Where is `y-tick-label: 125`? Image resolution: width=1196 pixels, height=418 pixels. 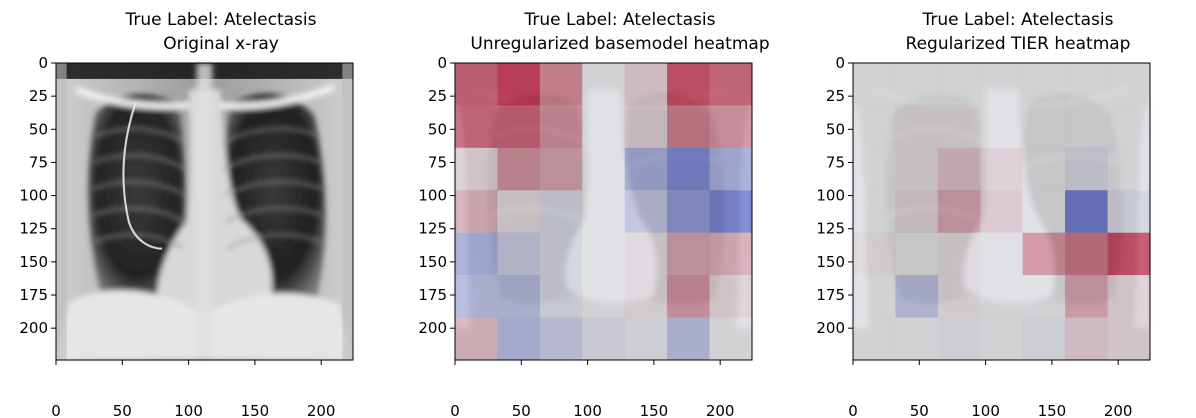 y-tick-label: 125 is located at coordinates (432, 229).